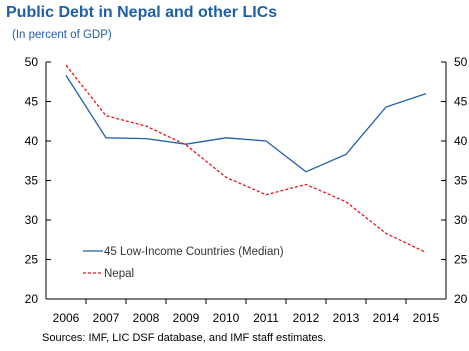 The image size is (469, 351). I want to click on y-tick-label-right: 20, so click(461, 299).